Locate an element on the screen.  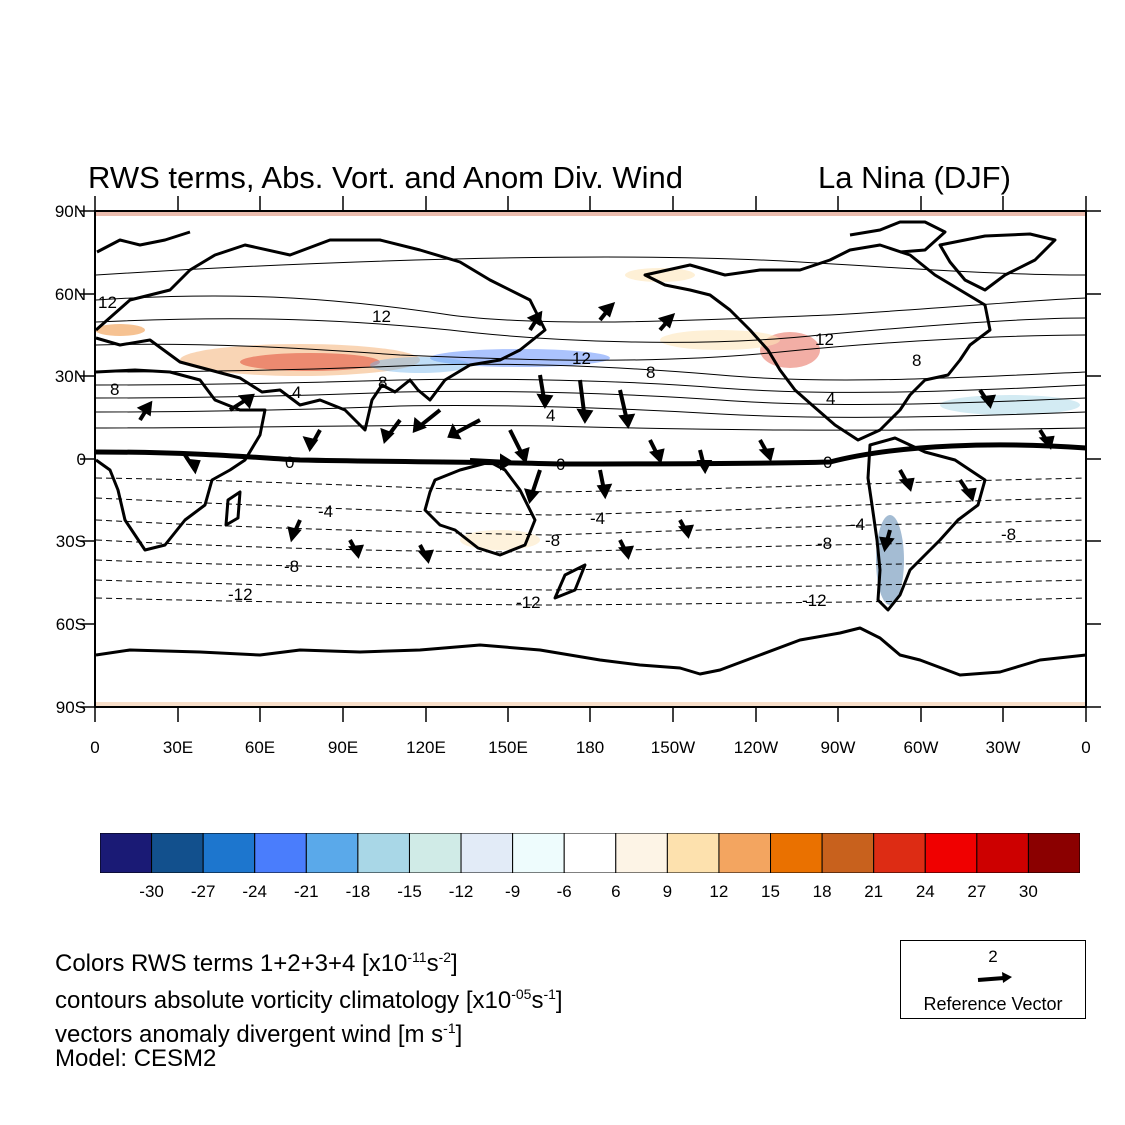
madagascar-outline is located at coordinates (233, 508).